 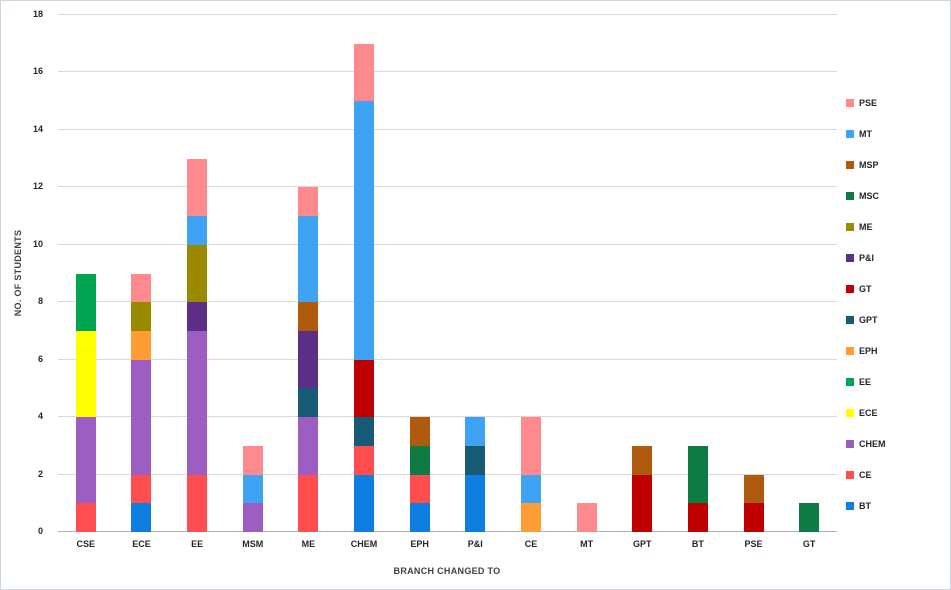 What do you see at coordinates (141, 489) in the screenshot?
I see `bar-segment-ECE-CE` at bounding box center [141, 489].